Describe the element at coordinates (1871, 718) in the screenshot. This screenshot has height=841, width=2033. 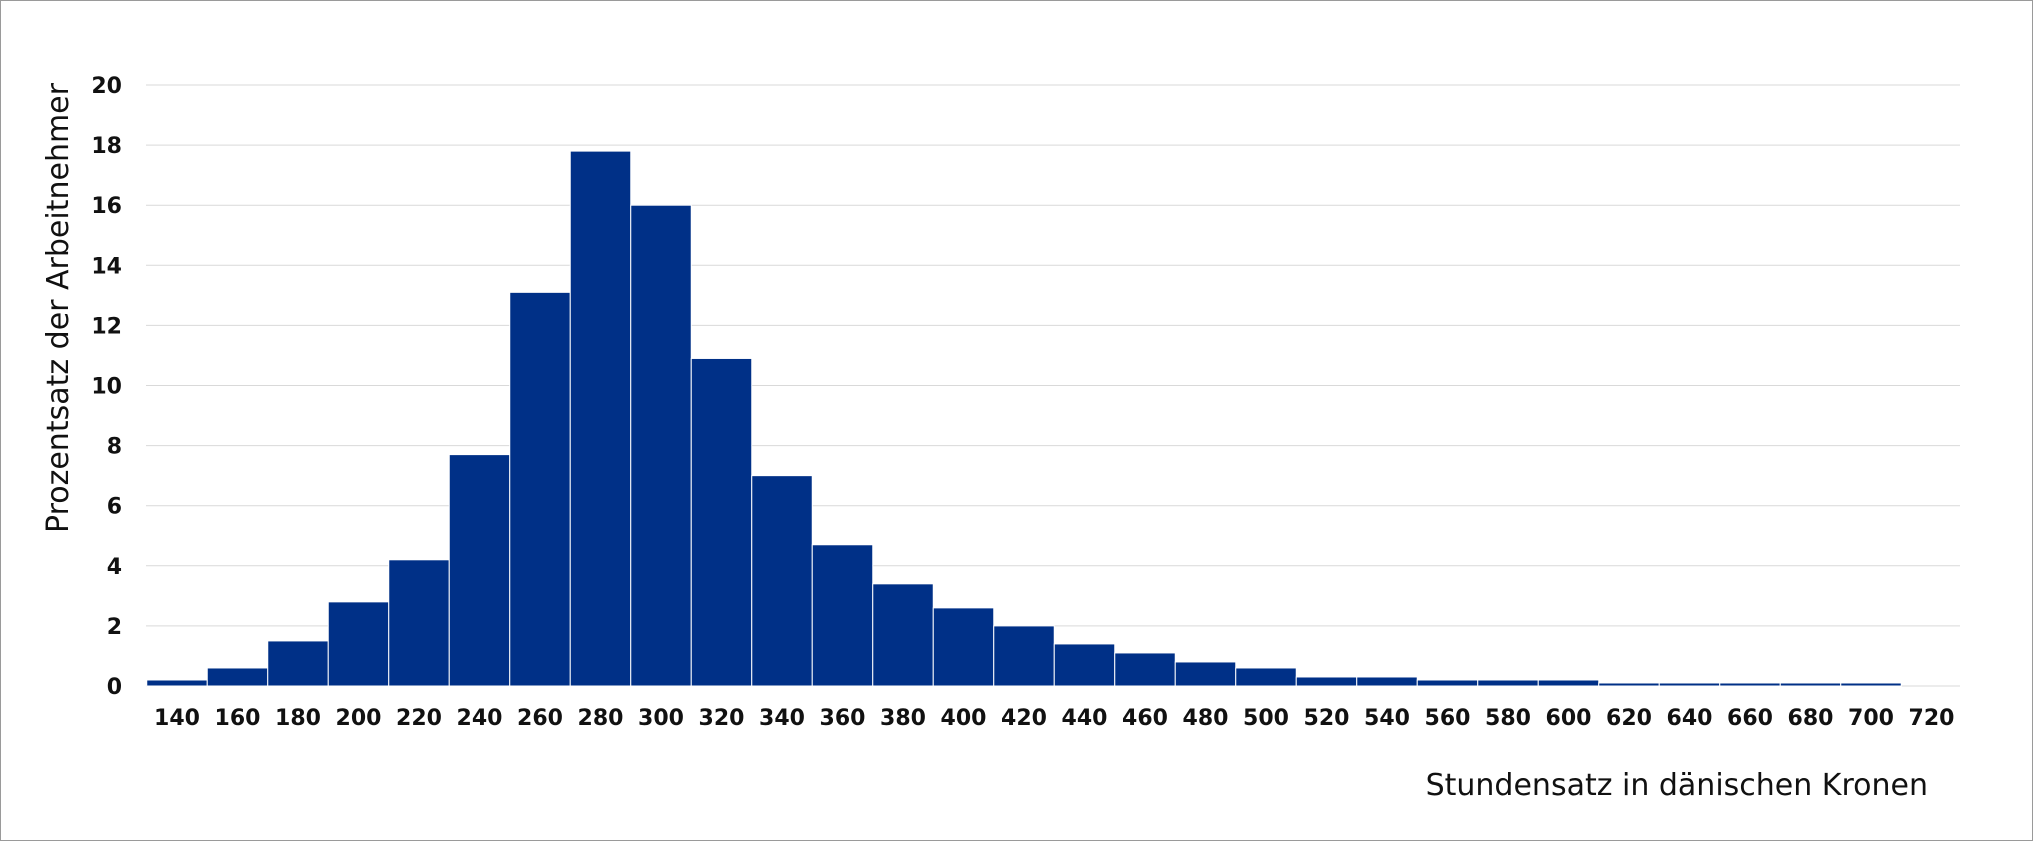
I see `x-tick-label: 700` at that location.